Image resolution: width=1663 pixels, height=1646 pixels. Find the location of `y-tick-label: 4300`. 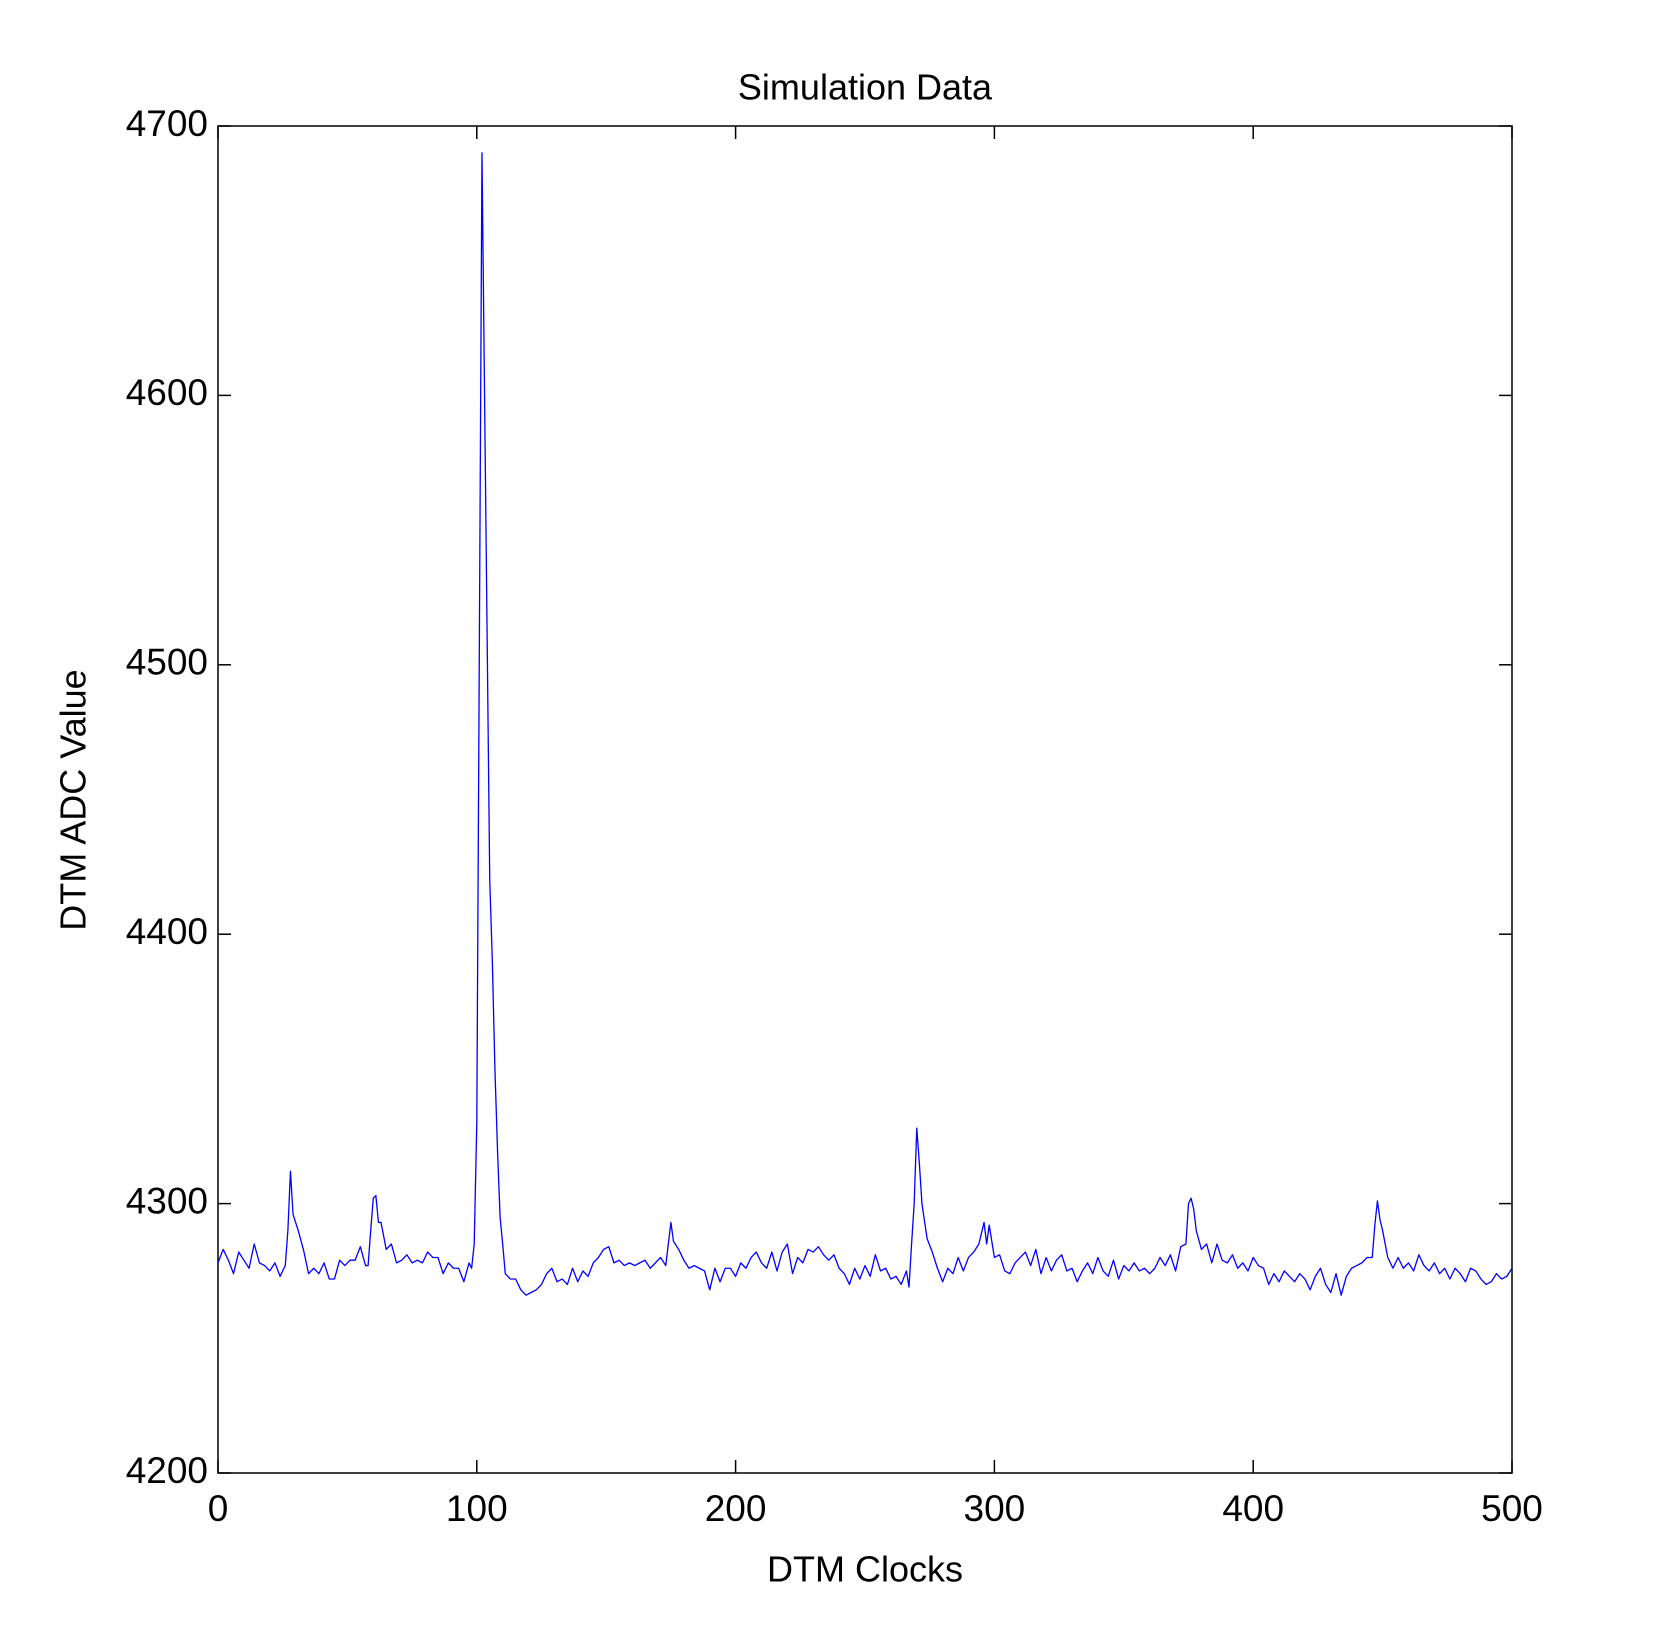

y-tick-label: 4300 is located at coordinates (167, 1200).